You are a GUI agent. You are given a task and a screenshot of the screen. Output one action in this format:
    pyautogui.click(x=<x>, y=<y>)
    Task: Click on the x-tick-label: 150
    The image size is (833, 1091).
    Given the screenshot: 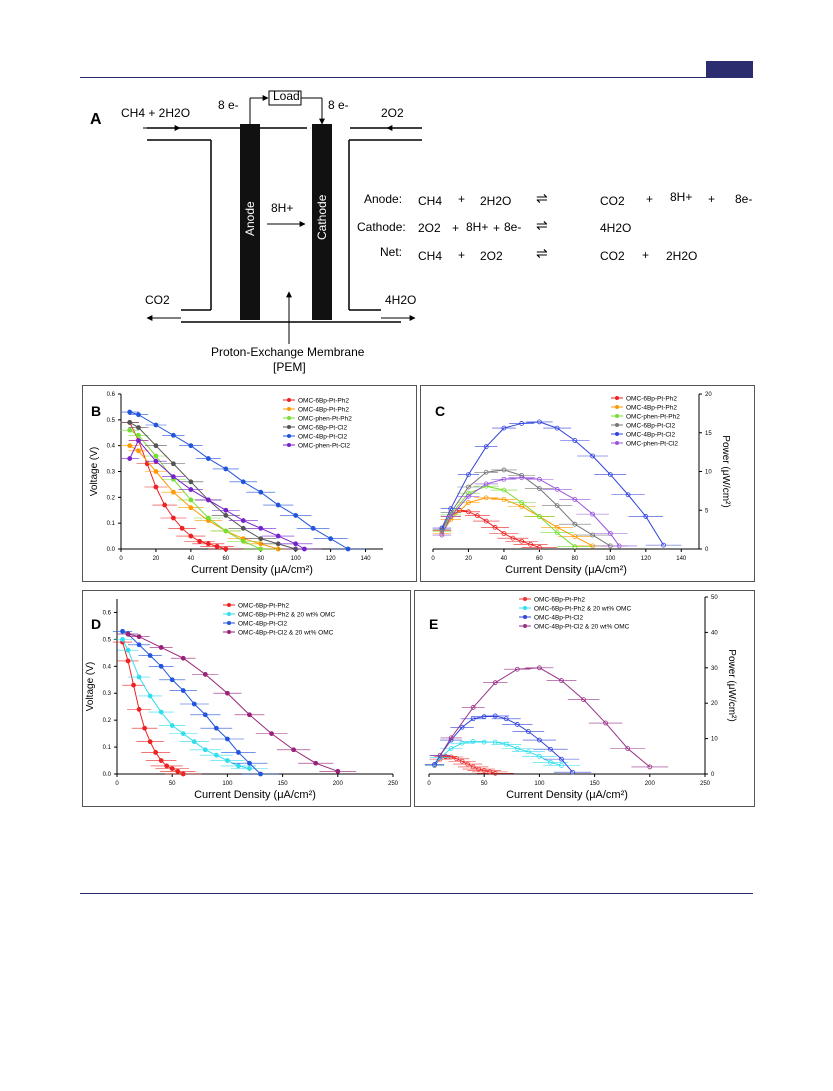 What is the action you would take?
    pyautogui.click(x=595, y=784)
    